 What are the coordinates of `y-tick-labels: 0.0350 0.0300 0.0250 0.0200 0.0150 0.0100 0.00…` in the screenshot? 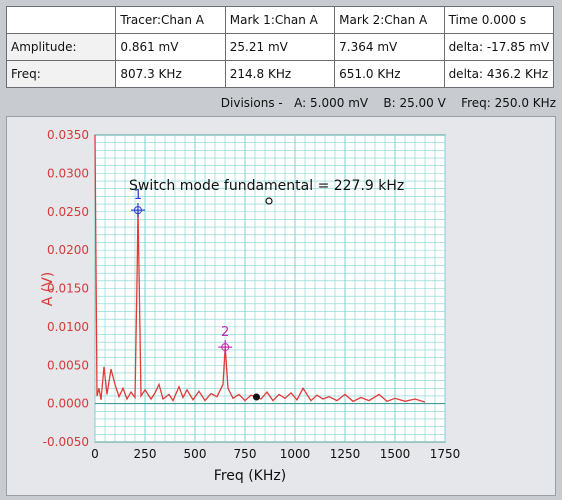 It's located at (66, 288).